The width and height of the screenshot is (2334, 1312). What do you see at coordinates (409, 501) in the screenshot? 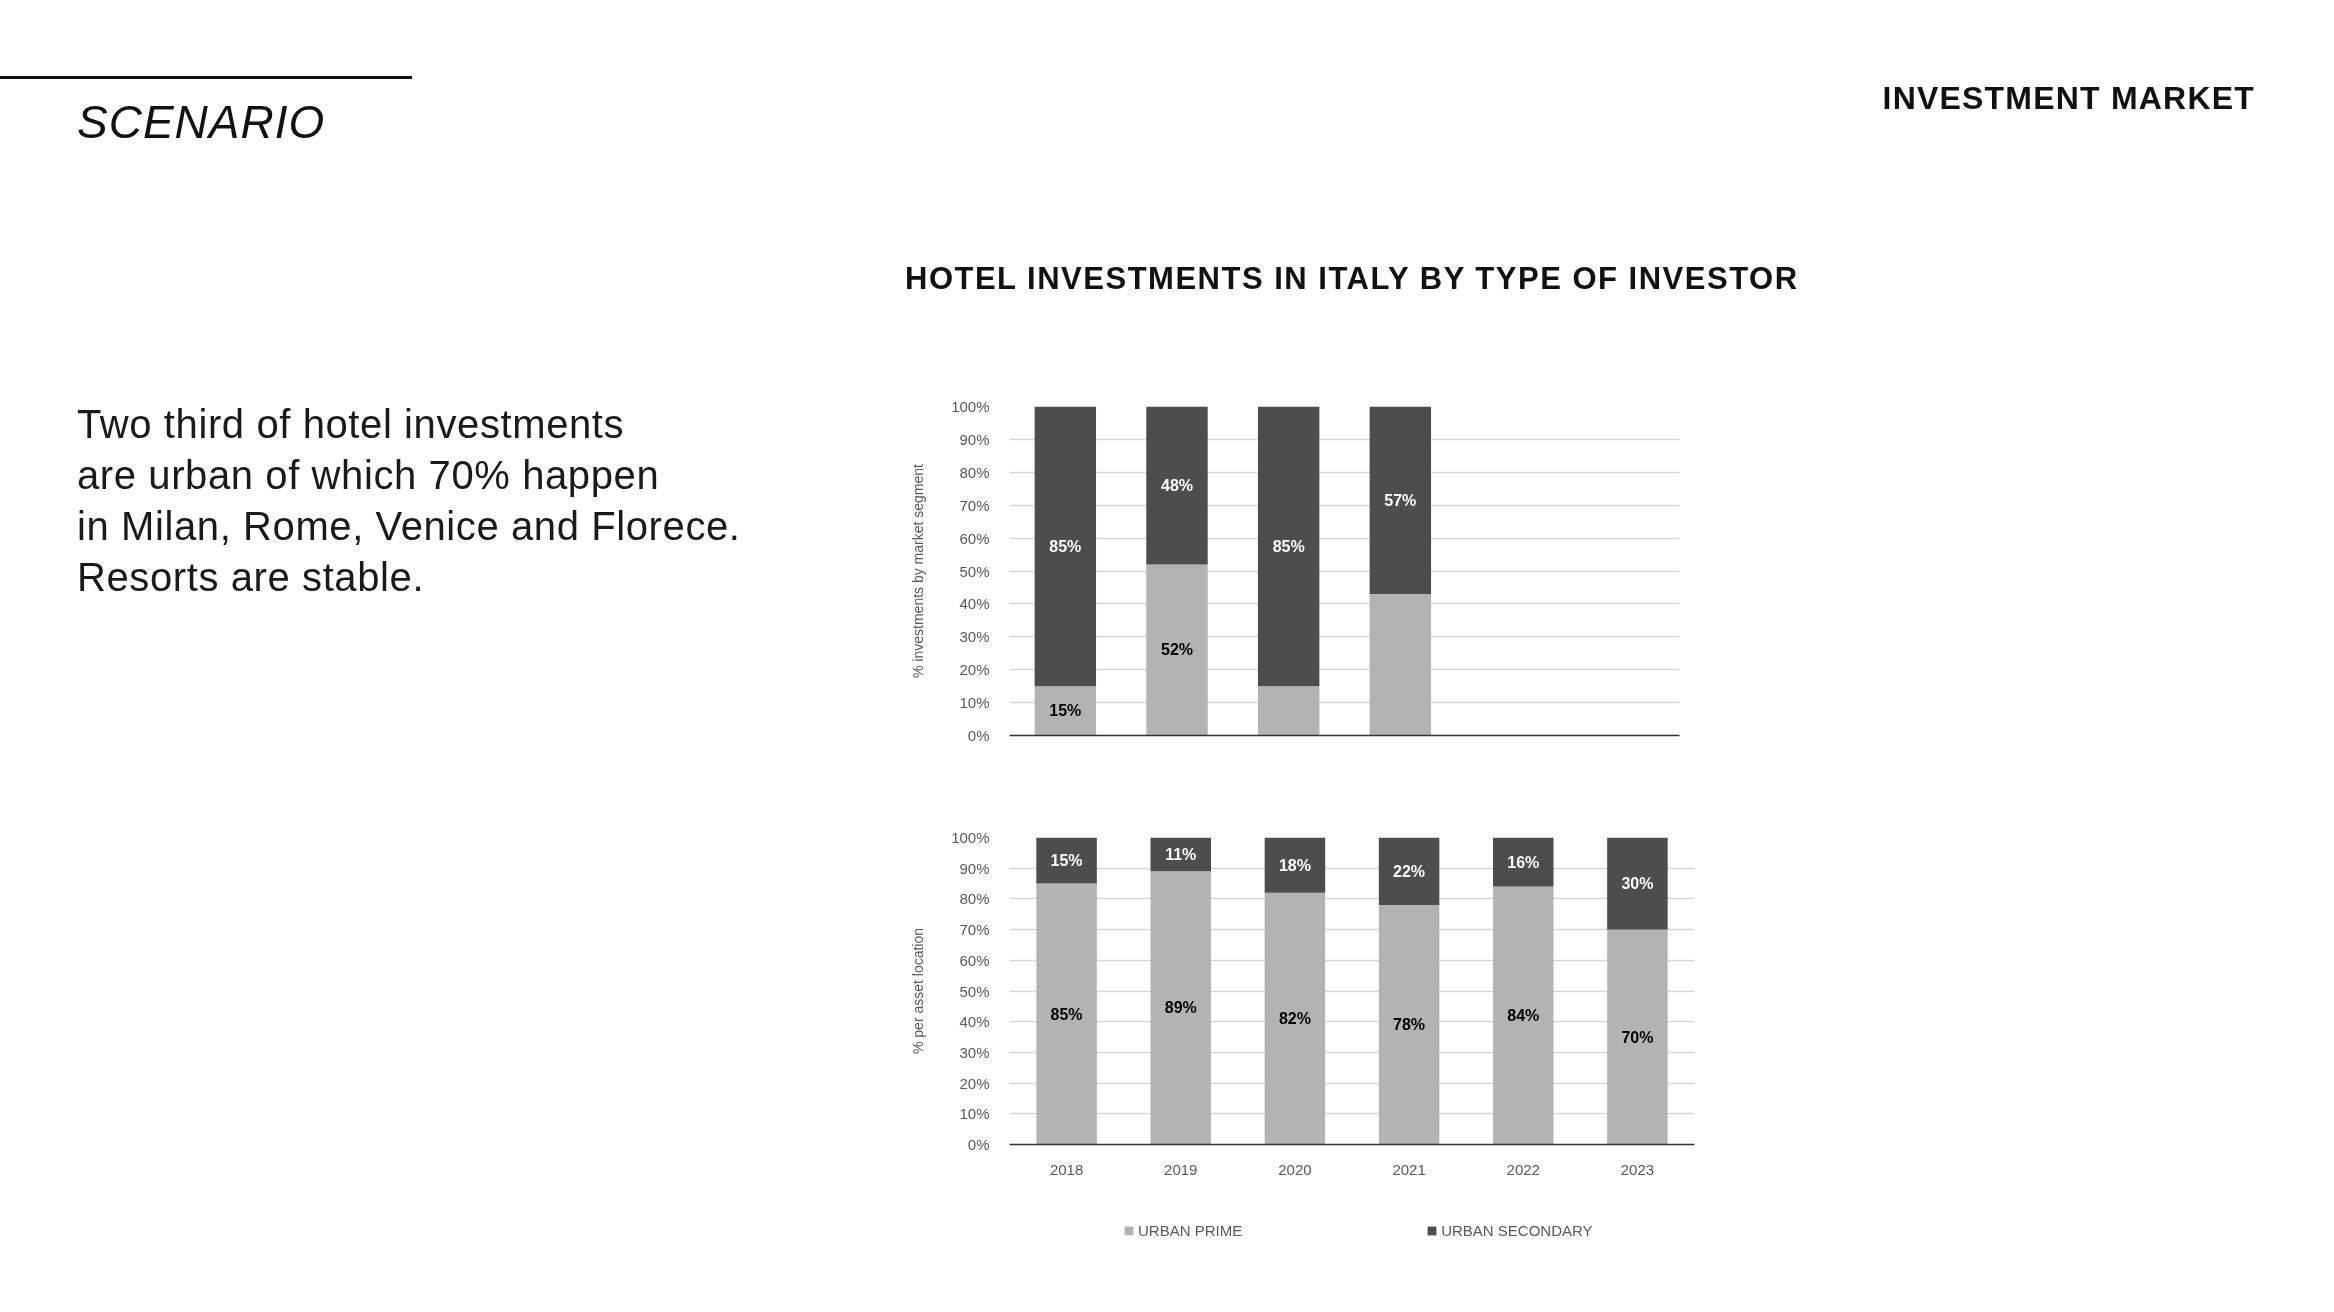
I see `text: Two third of hotel investments are urban of which 70% happen in Milan, Rome, Venice and Florece. Resorts are stable.` at bounding box center [409, 501].